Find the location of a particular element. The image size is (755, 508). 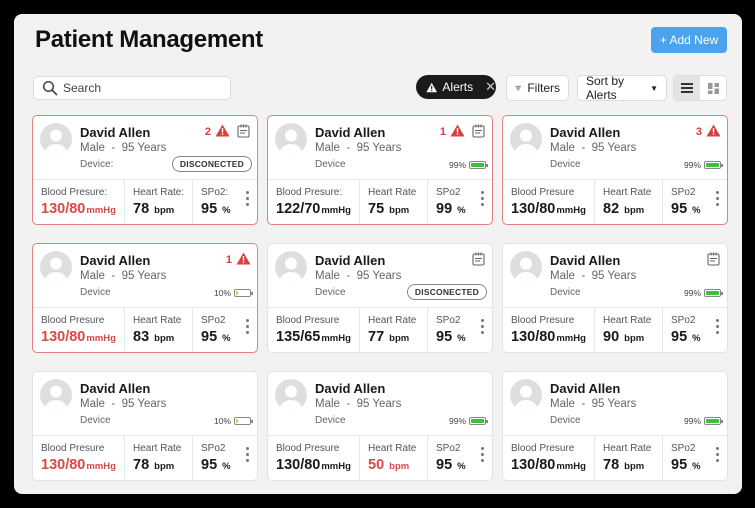

add-new-button: + Add New is located at coordinates (689, 40).